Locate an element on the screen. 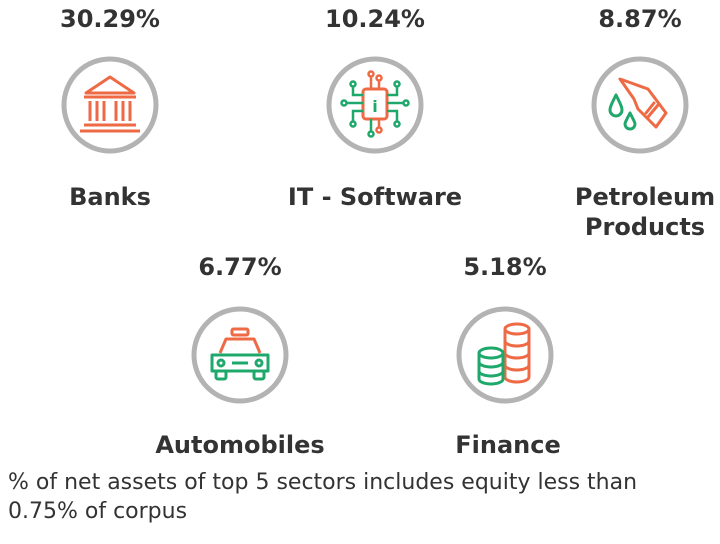  sector-name-line1: Petroleum is located at coordinates (645, 197).